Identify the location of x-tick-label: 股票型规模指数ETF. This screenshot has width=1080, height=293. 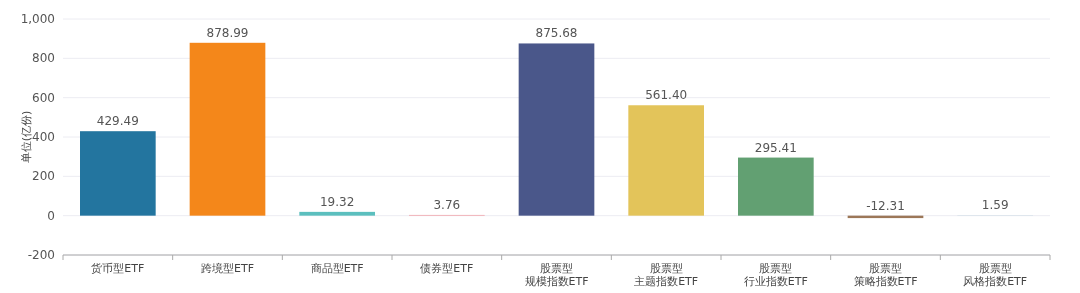
(556, 275).